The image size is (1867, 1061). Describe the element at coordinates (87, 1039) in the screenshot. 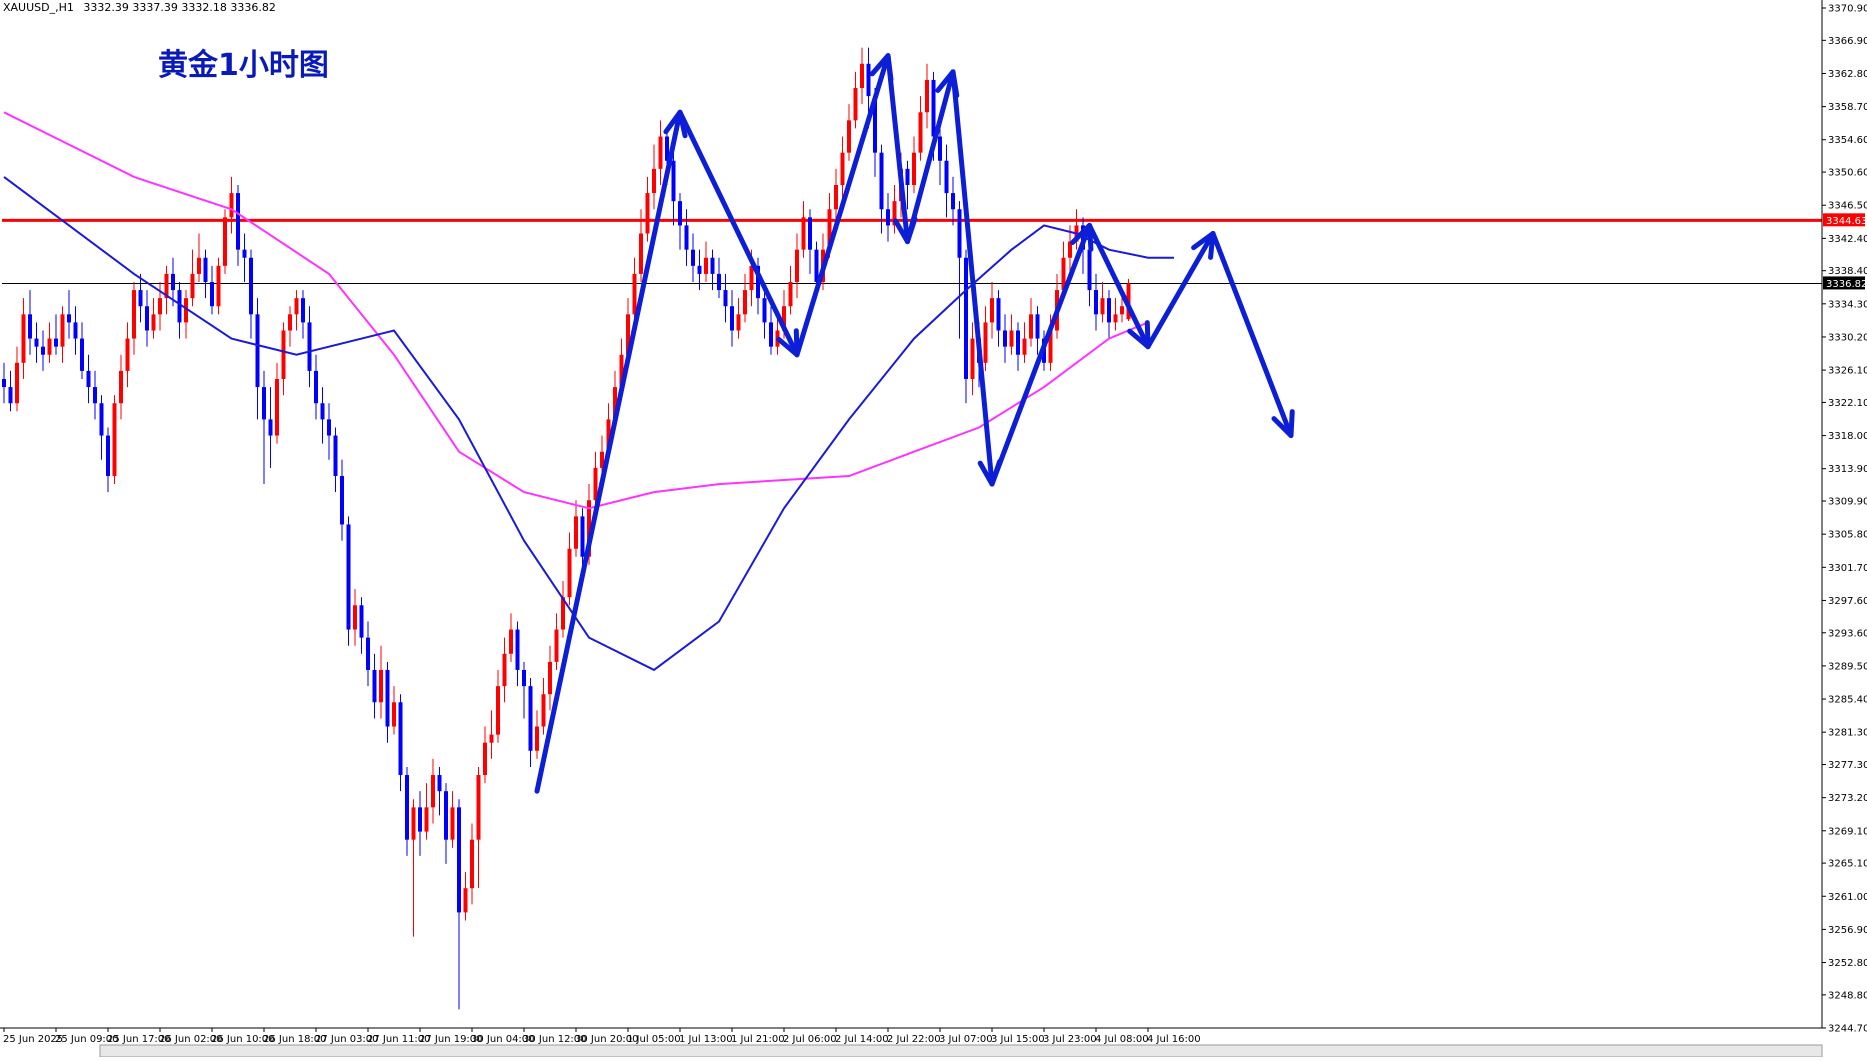

I see `xtick-label: 25 Jun 09:00` at that location.